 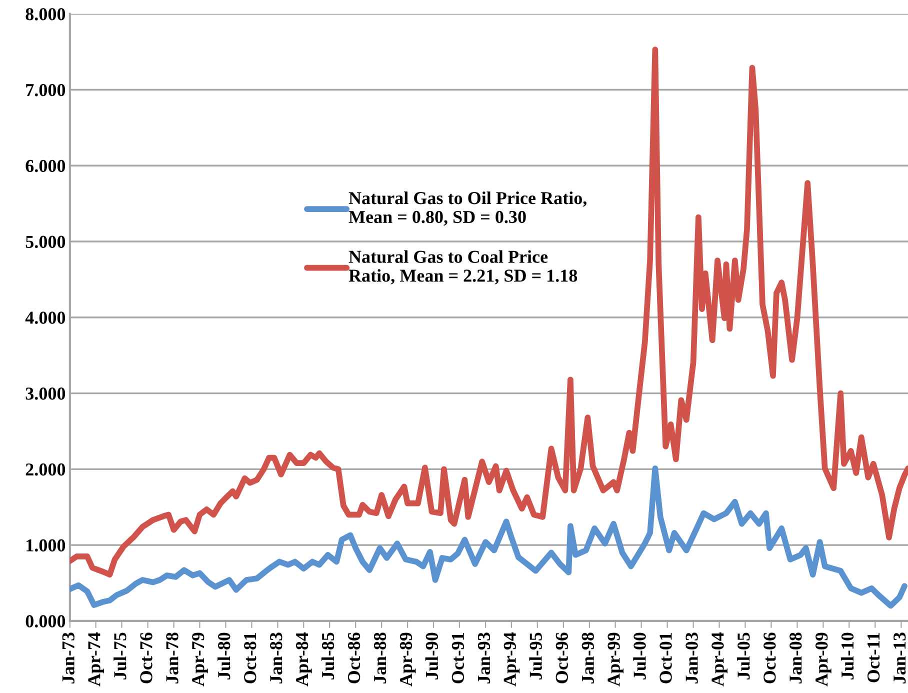 I want to click on y-tick-label: 4.000, so click(x=45, y=318).